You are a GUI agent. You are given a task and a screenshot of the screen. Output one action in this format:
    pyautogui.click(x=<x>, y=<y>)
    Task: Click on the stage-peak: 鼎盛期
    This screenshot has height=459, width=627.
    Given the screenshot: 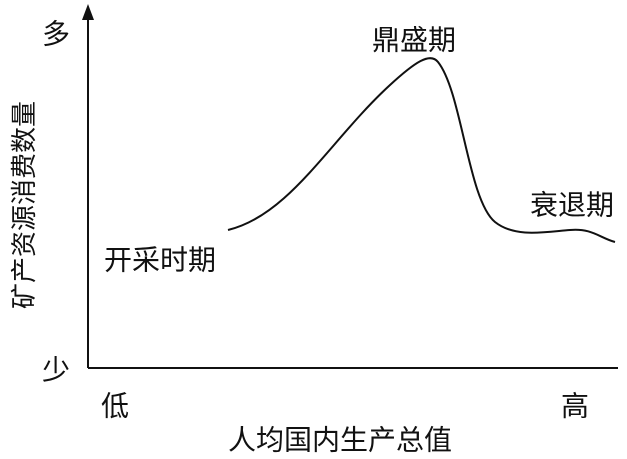 What is the action you would take?
    pyautogui.click(x=414, y=40)
    